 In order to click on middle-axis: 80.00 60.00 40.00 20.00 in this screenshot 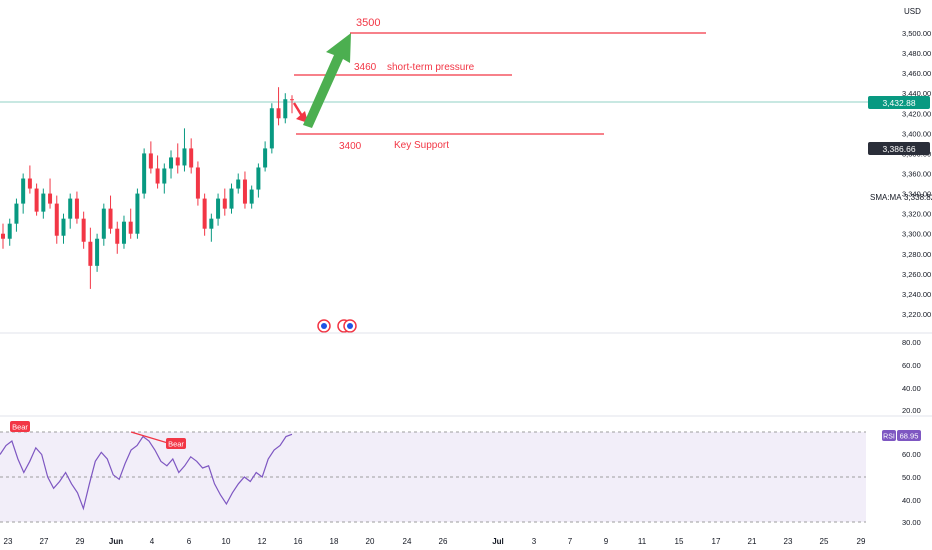, I will do `click(911, 376)`.